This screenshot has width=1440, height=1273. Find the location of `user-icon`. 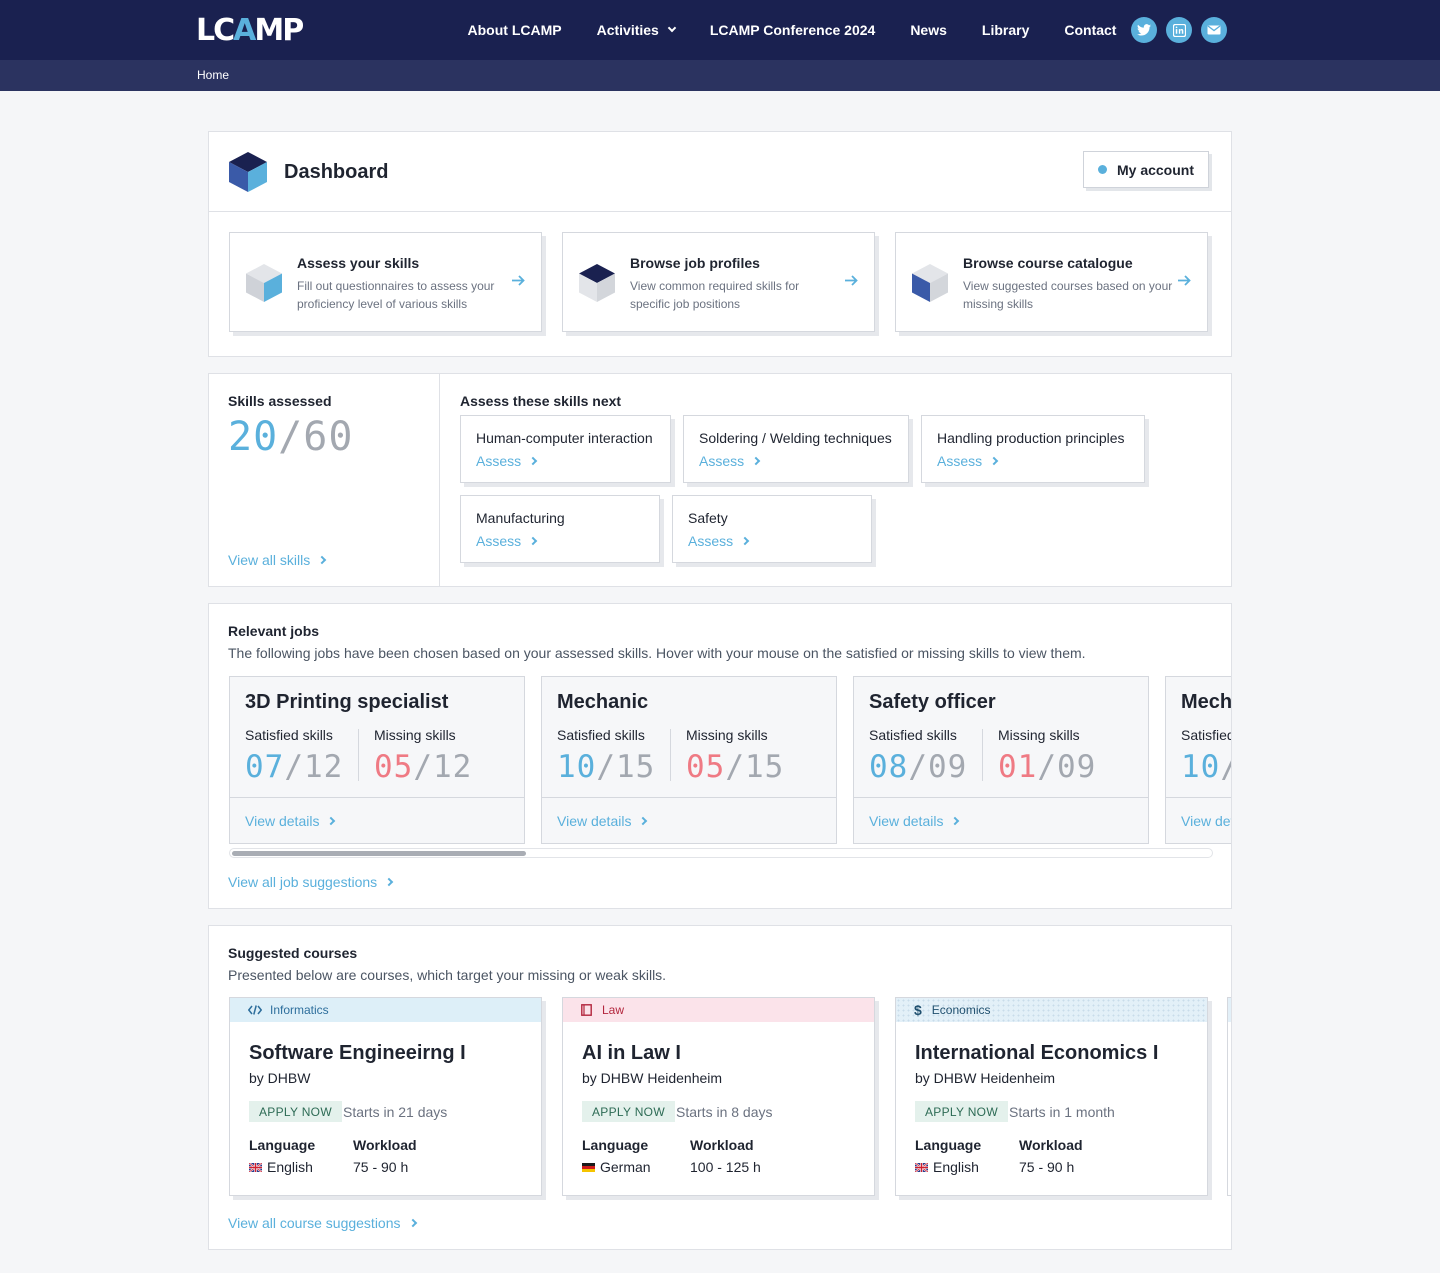

user-icon is located at coordinates (1102, 169).